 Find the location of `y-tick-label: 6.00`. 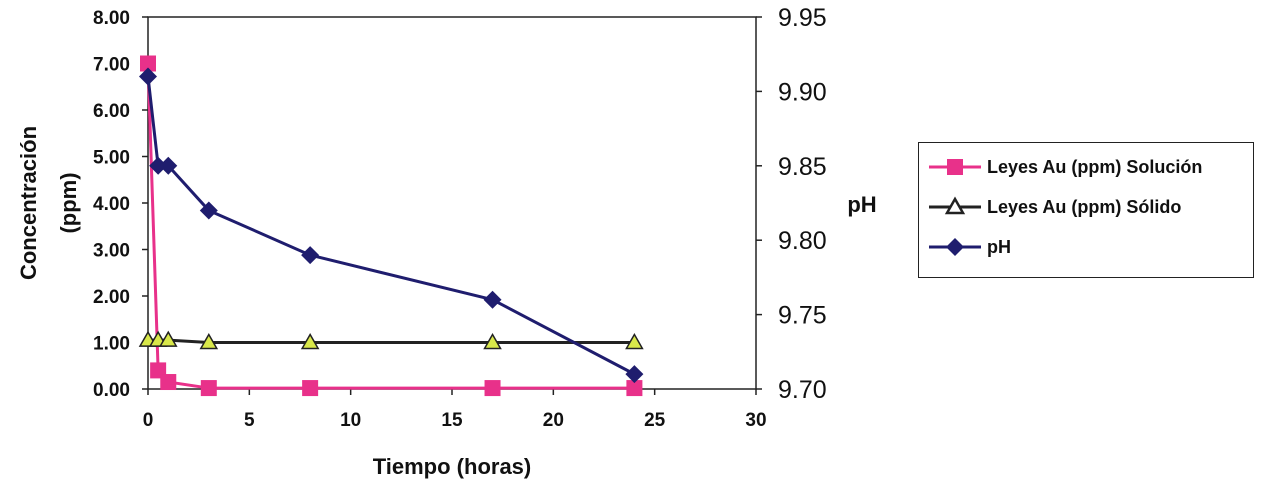

y-tick-label: 6.00 is located at coordinates (111, 111).